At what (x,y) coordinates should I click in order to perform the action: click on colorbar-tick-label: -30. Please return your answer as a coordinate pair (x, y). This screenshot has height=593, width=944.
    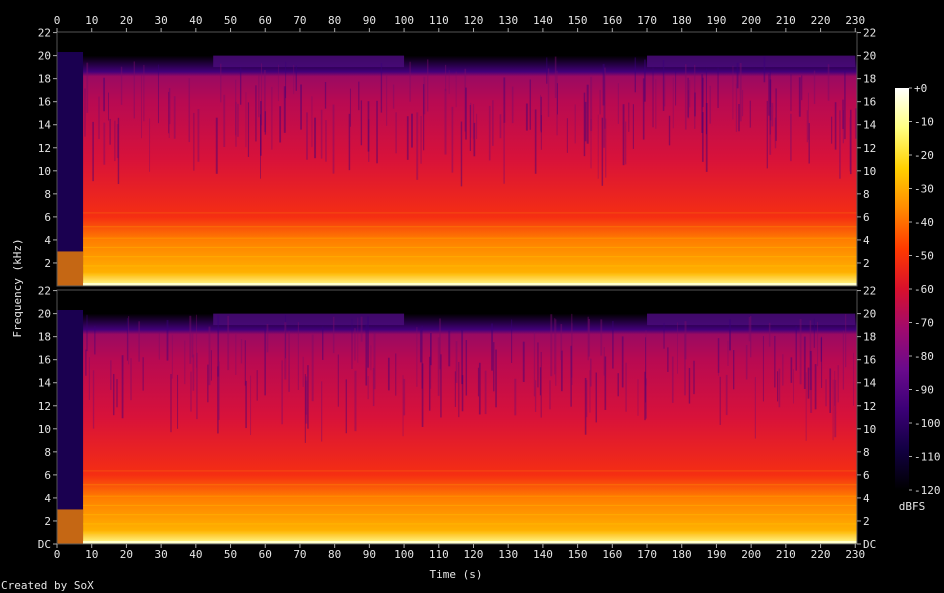
    Looking at the image, I should click on (924, 189).